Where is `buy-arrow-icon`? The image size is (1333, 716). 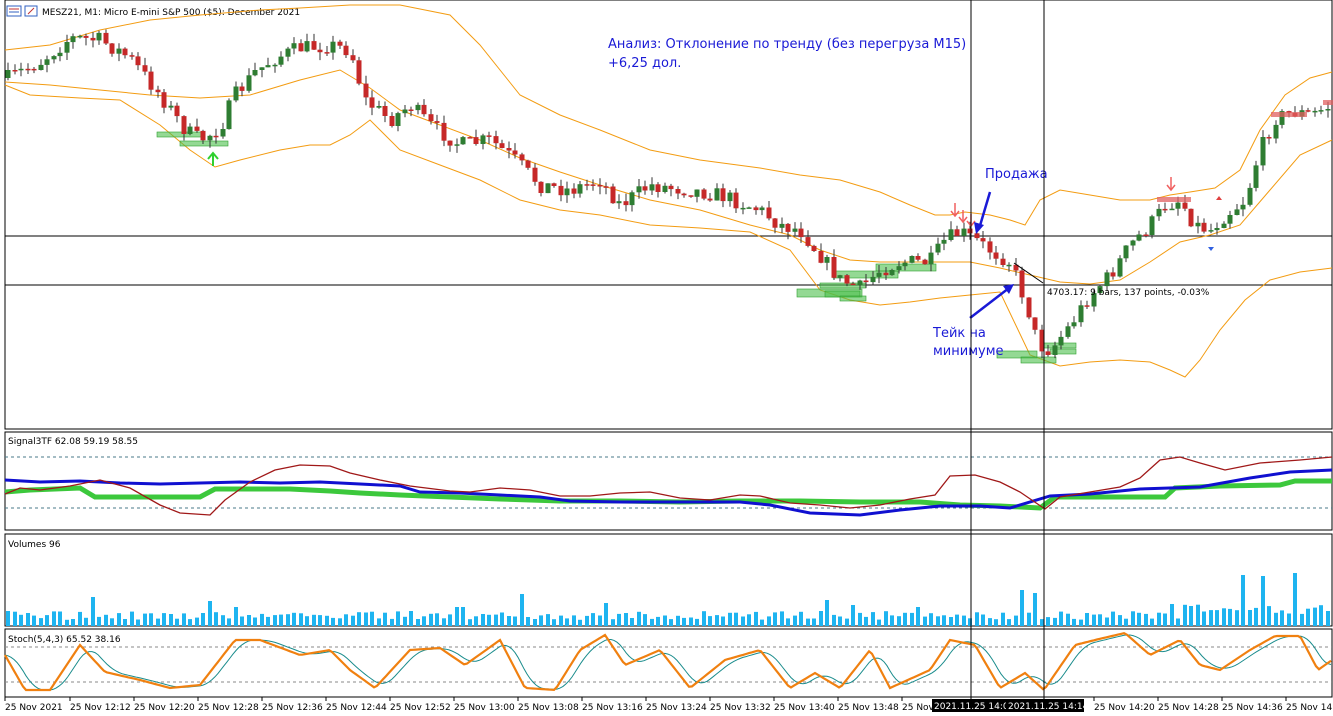 buy-arrow-icon is located at coordinates (213, 158).